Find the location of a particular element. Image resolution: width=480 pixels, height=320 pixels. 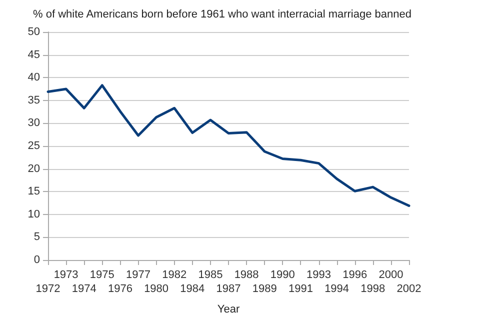

x-tick-label: 1993 is located at coordinates (318, 275).